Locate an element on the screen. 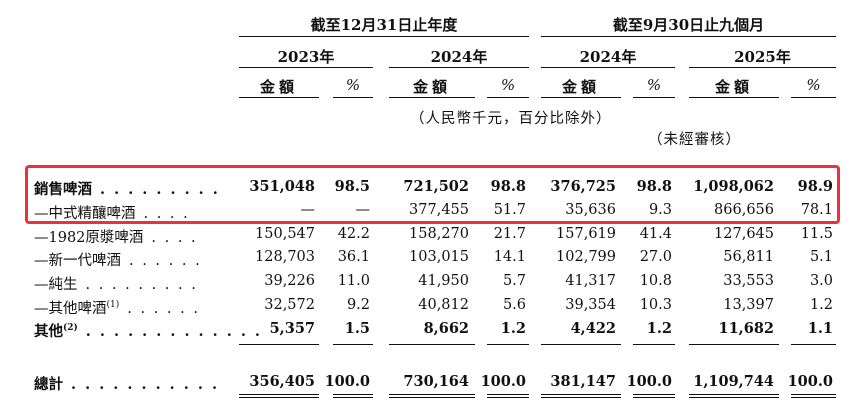 The image size is (859, 413). table-cell: 56,811 is located at coordinates (748, 257).